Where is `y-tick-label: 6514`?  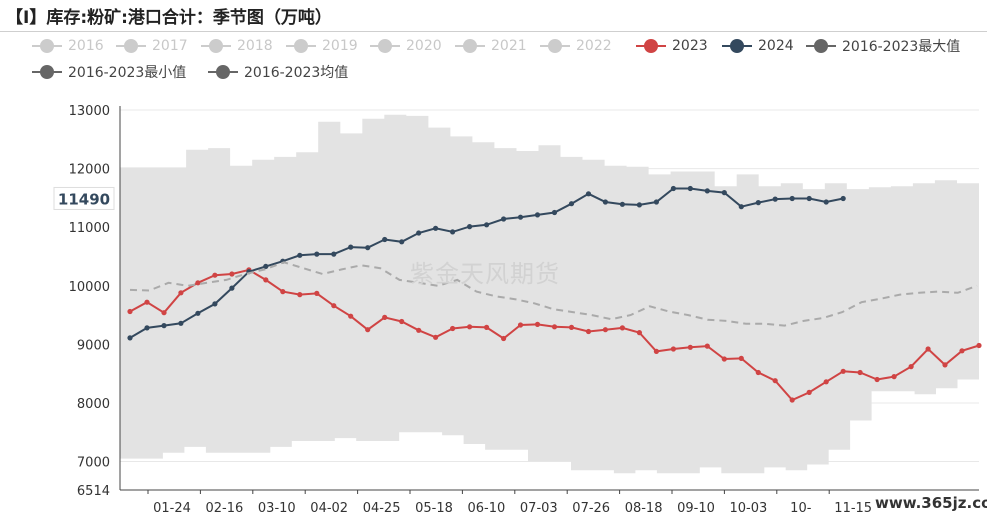 y-tick-label: 6514 is located at coordinates (93, 491).